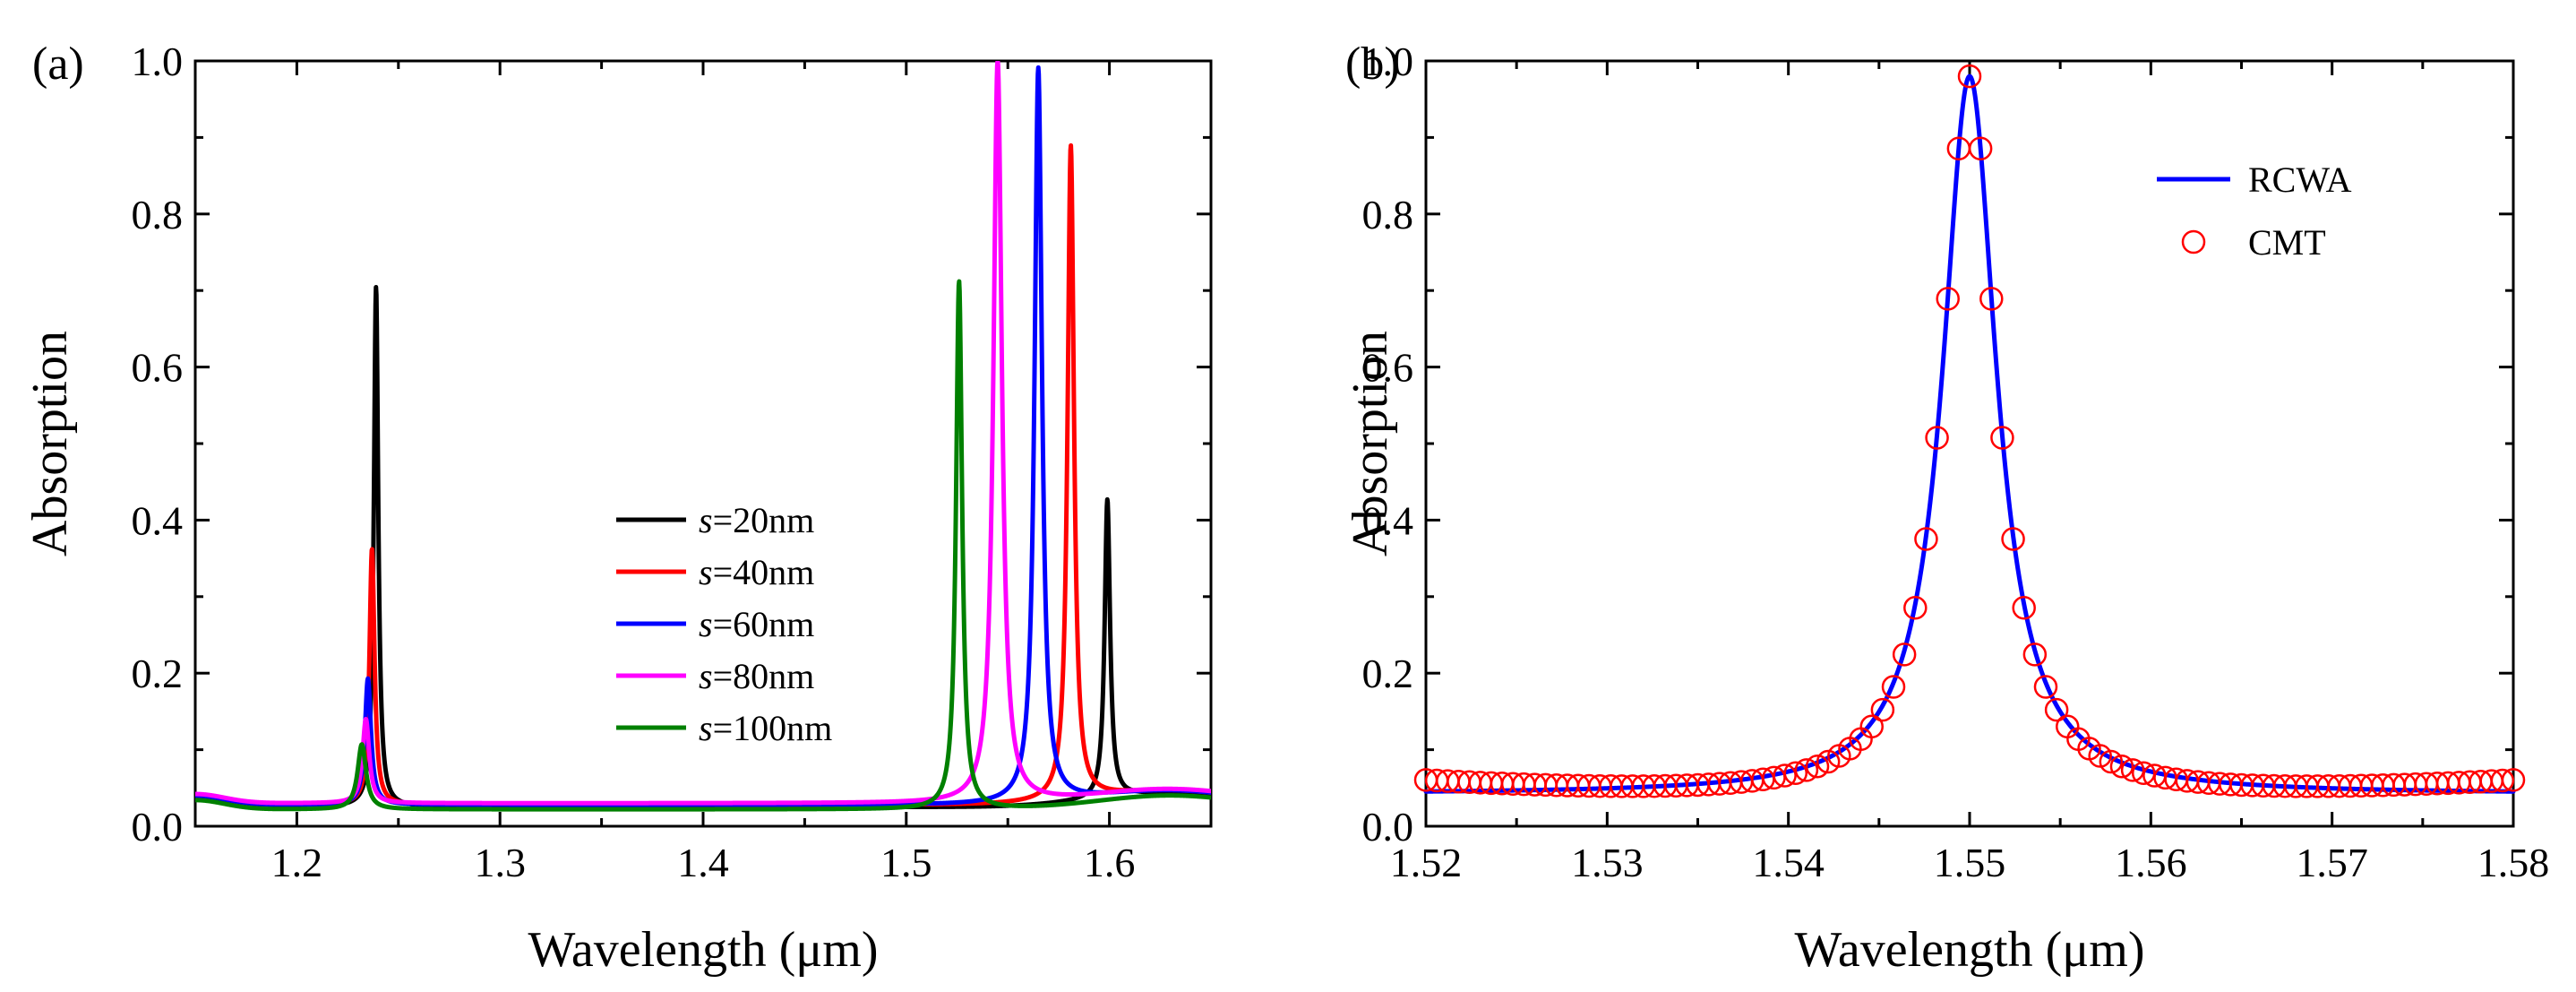 This screenshot has width=2576, height=992. What do you see at coordinates (2254, 211) in the screenshot?
I see `legend: RCWA CMT` at bounding box center [2254, 211].